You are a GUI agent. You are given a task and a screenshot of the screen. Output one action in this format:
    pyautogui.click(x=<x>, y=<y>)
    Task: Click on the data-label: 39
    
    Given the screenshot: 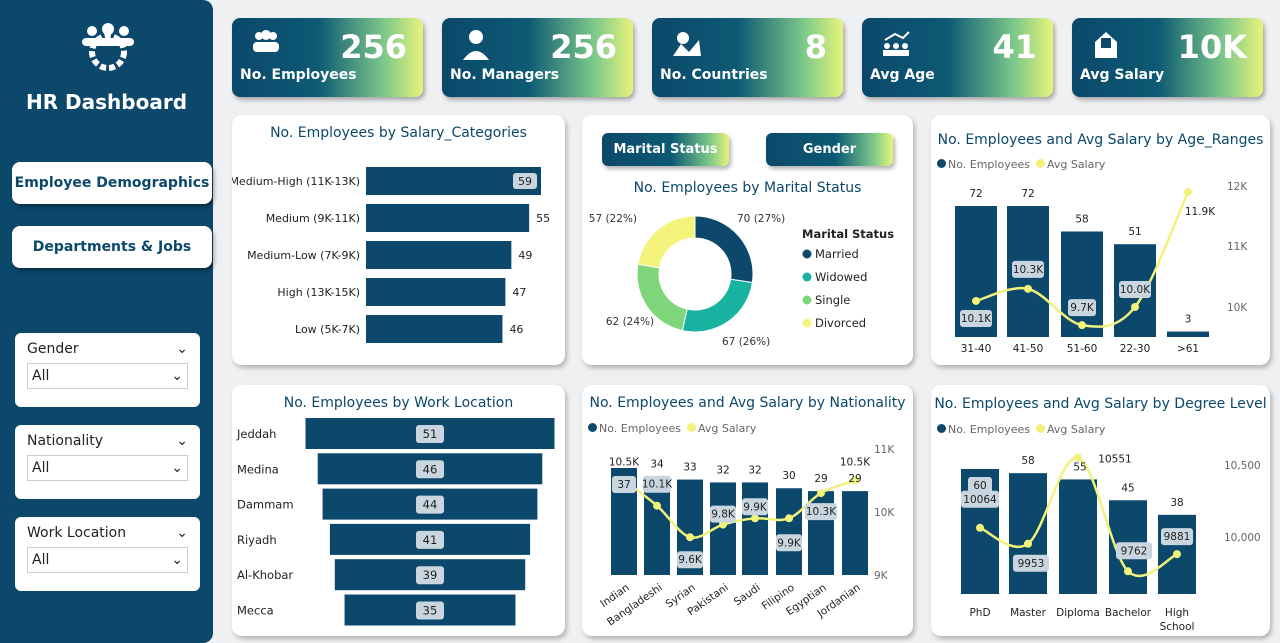 What is the action you would take?
    pyautogui.click(x=430, y=575)
    